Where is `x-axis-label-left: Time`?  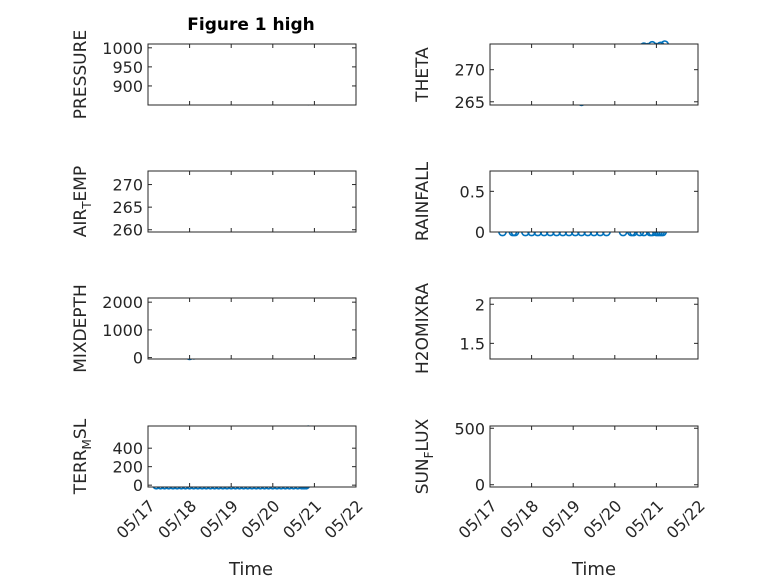
x-axis-label-left: Time is located at coordinates (250, 569).